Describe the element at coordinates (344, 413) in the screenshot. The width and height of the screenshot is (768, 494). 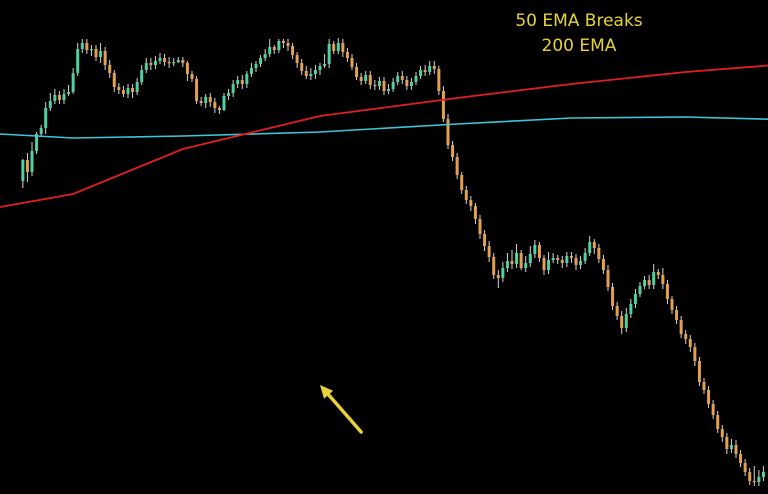
I see `arrow-shaft` at that location.